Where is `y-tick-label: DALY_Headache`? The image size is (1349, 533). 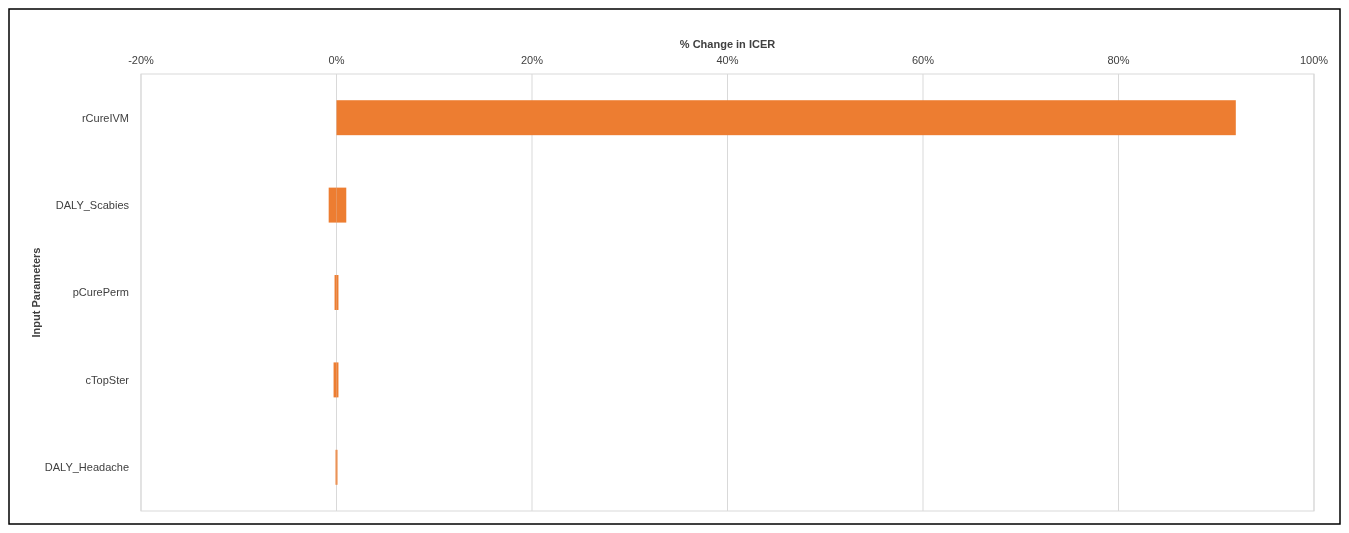 y-tick-label: DALY_Headache is located at coordinates (86, 467).